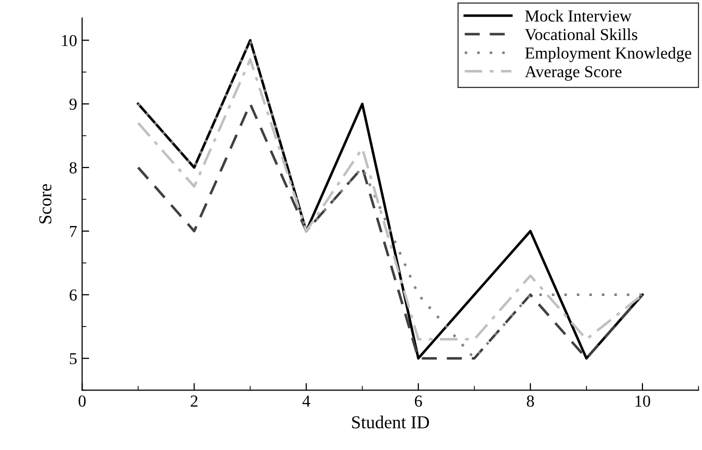 The width and height of the screenshot is (702, 450). Describe the element at coordinates (194, 401) in the screenshot. I see `x-tick-label: 2` at that location.